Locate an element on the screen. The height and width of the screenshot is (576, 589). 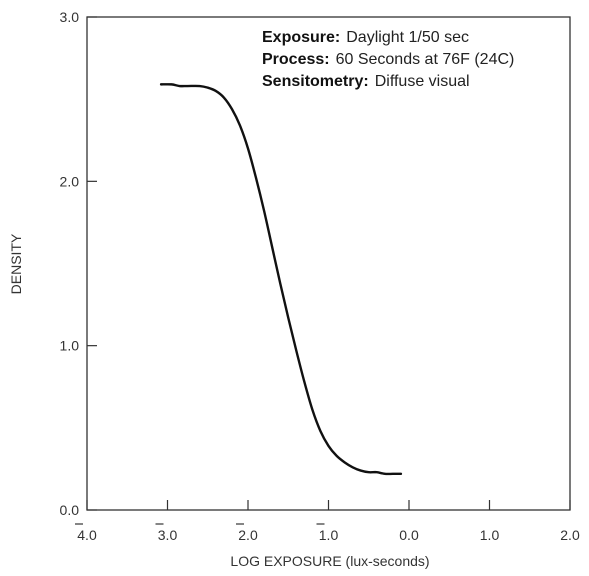
annotation-line: Process: 60 Seconds at 76F (24C) is located at coordinates (388, 59).